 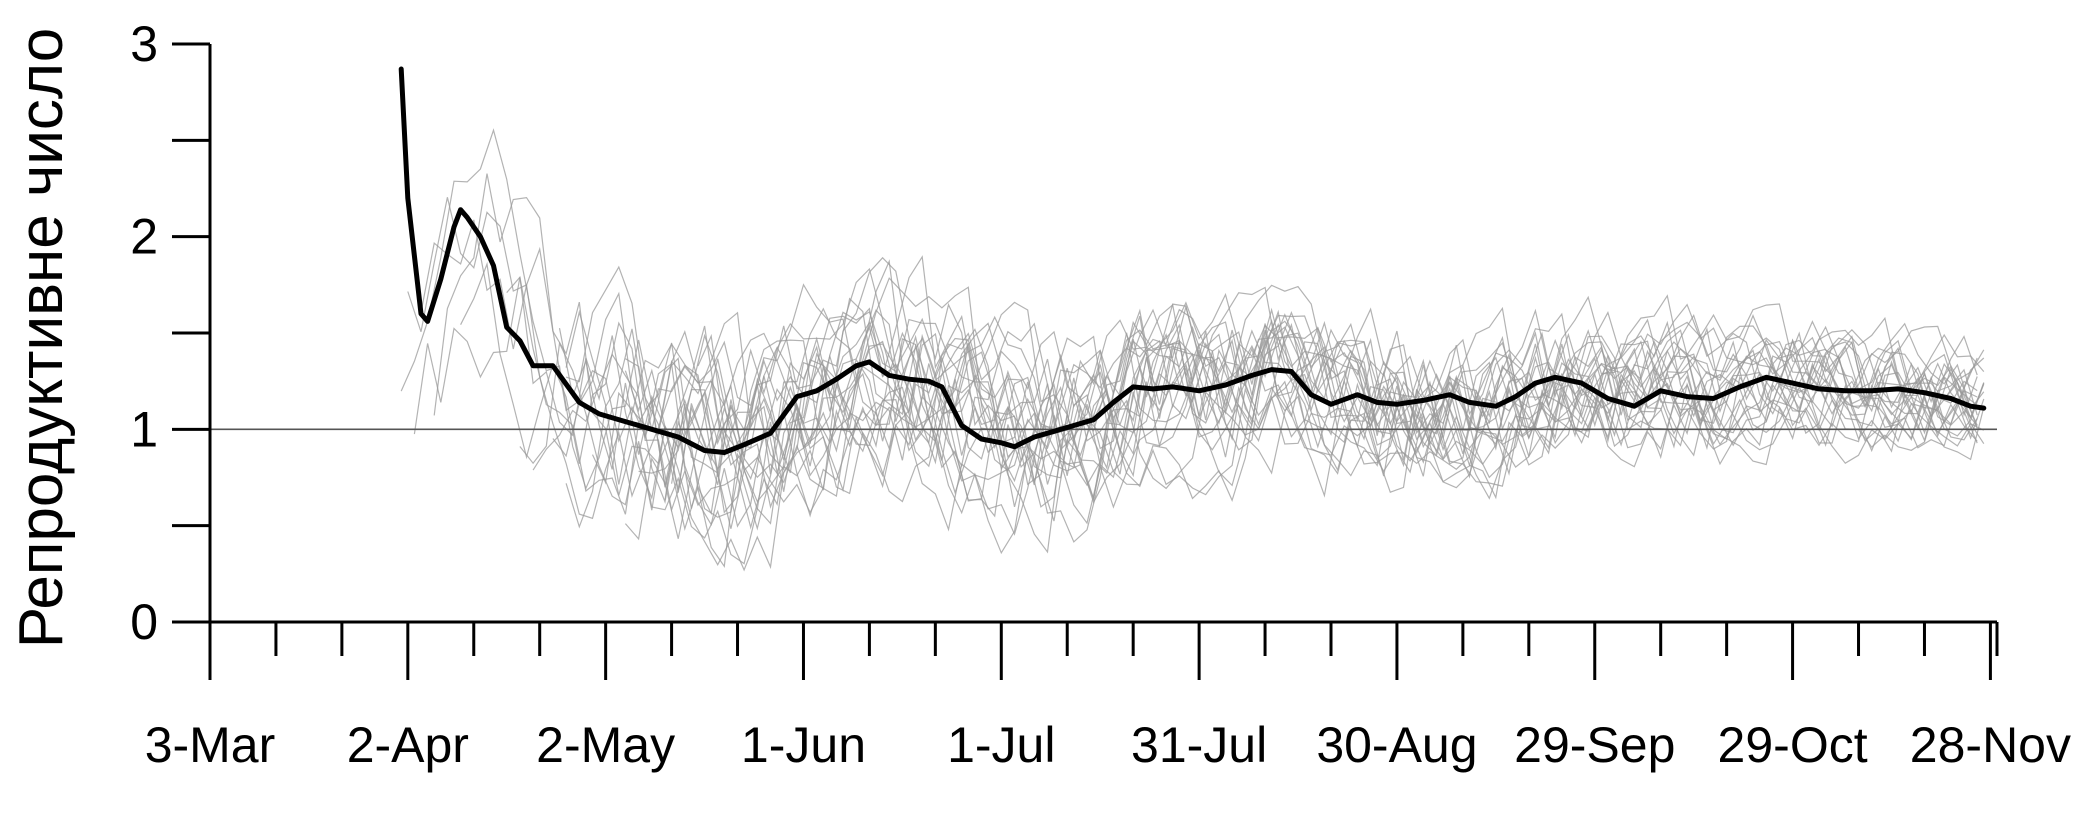 I want to click on y-tick-label: 0, so click(x=144, y=622).